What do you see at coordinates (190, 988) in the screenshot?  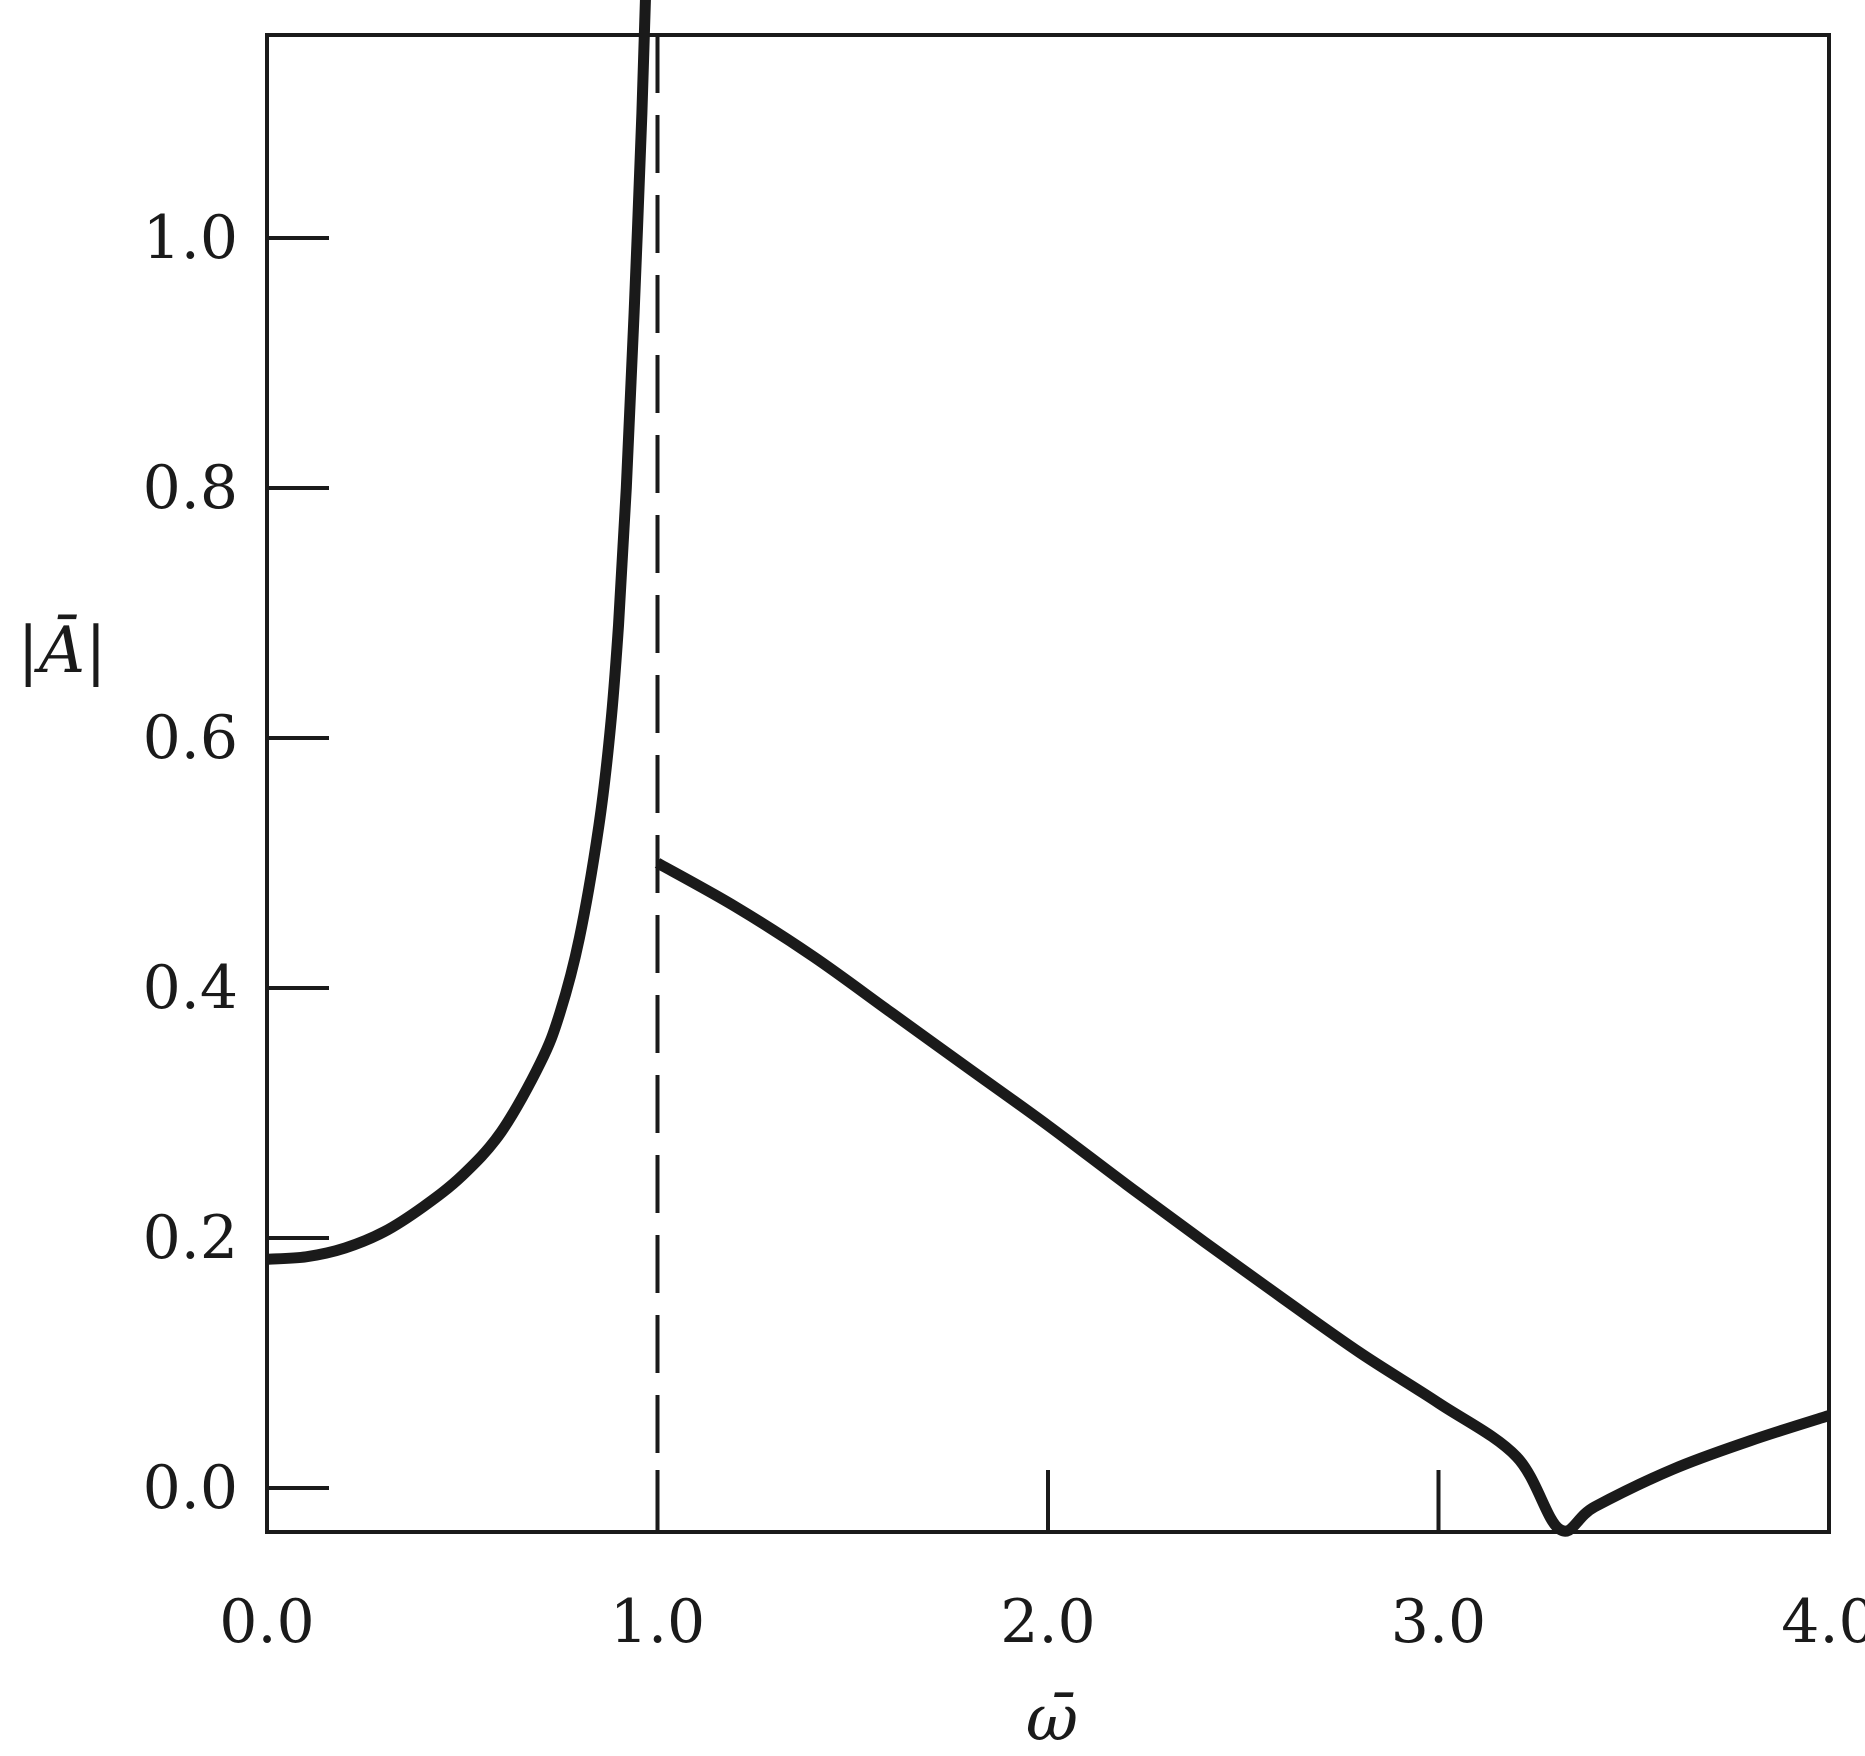 I see `y-tick-label-2: 0.4` at bounding box center [190, 988].